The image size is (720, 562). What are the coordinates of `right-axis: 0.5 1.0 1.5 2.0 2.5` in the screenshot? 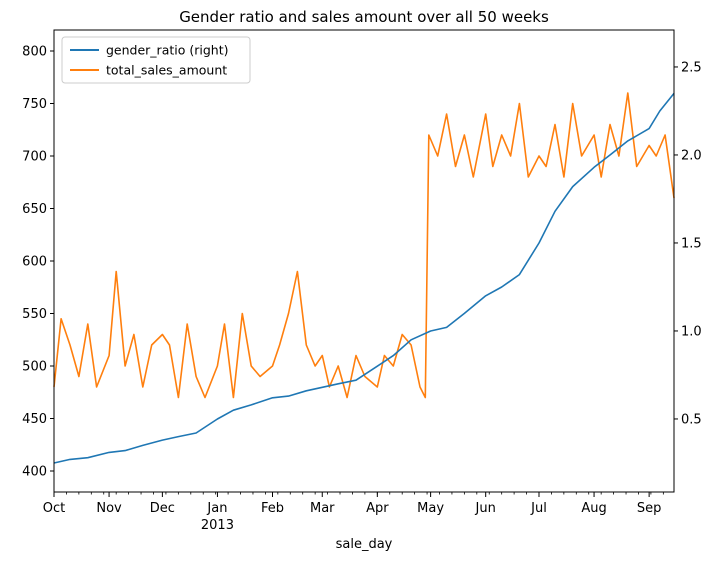 It's located at (688, 243).